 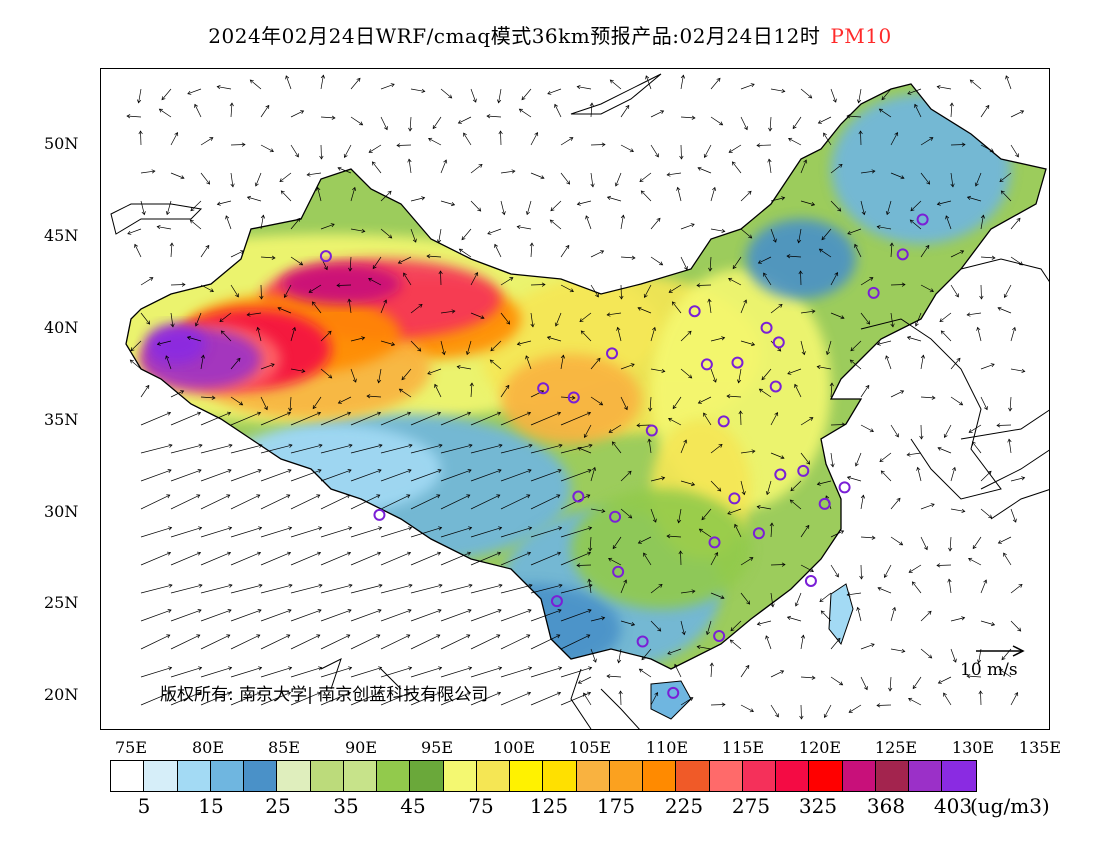 I want to click on city-marker-changchun, so click(x=902, y=254).